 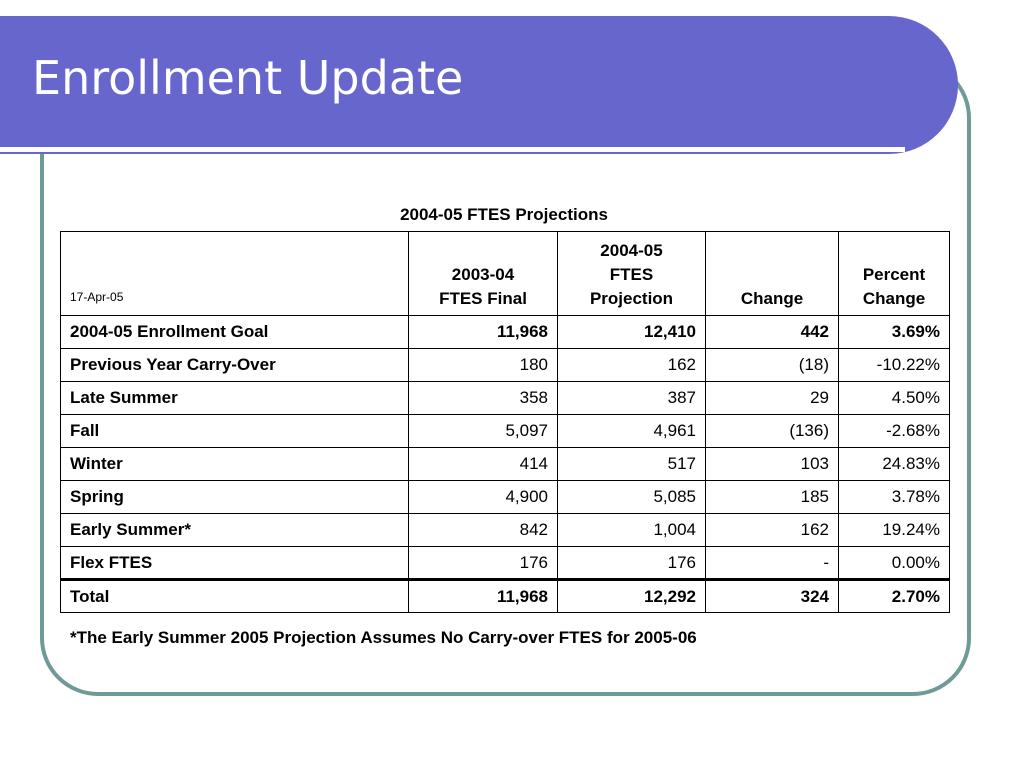 What do you see at coordinates (772, 332) in the screenshot?
I see `cell-change: 442` at bounding box center [772, 332].